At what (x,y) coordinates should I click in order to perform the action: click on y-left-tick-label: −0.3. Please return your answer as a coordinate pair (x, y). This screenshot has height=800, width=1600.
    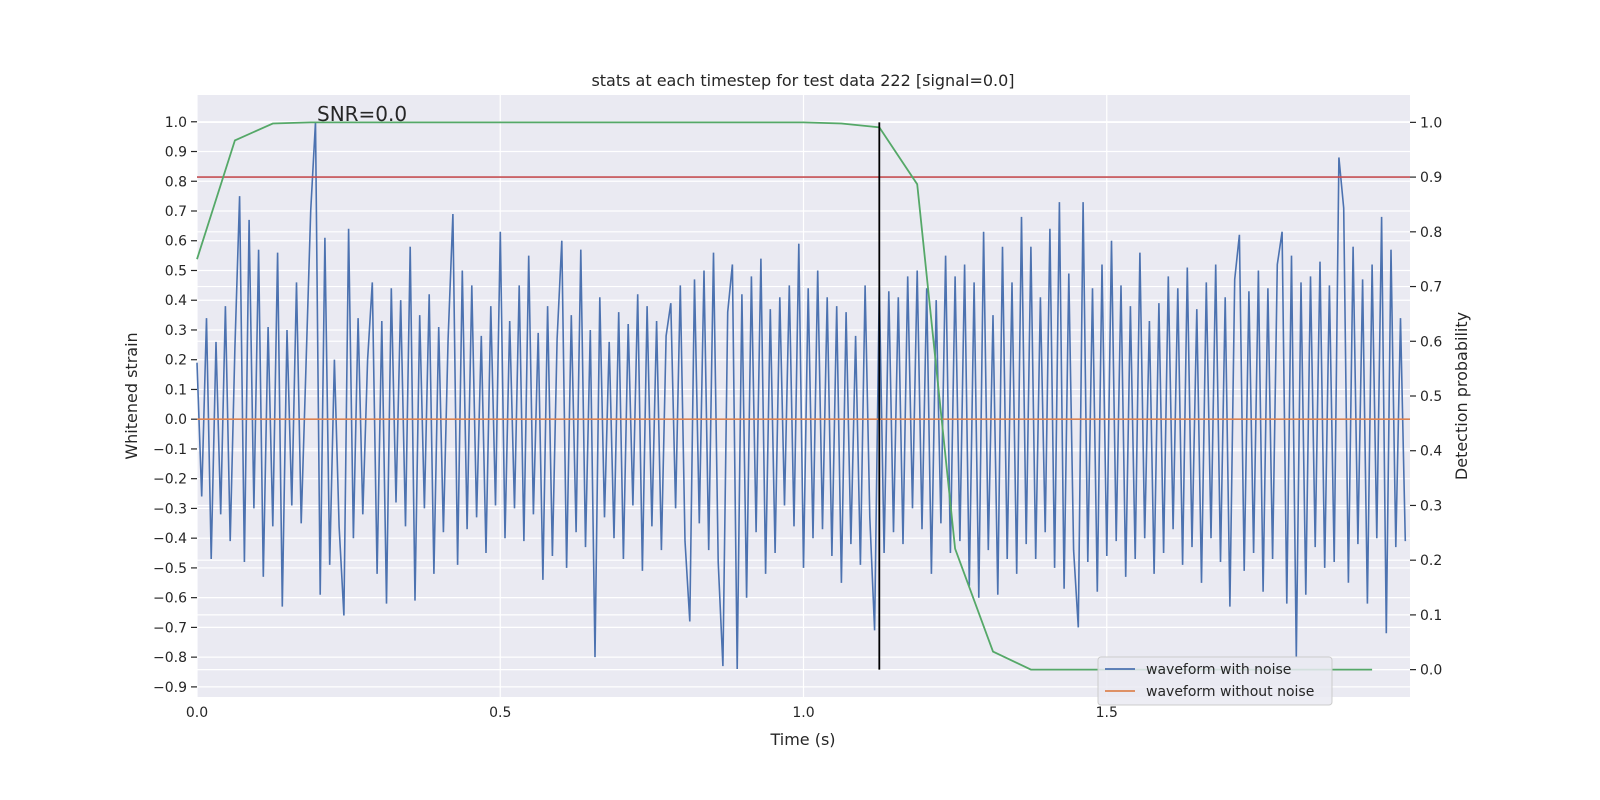
    Looking at the image, I should click on (170, 509).